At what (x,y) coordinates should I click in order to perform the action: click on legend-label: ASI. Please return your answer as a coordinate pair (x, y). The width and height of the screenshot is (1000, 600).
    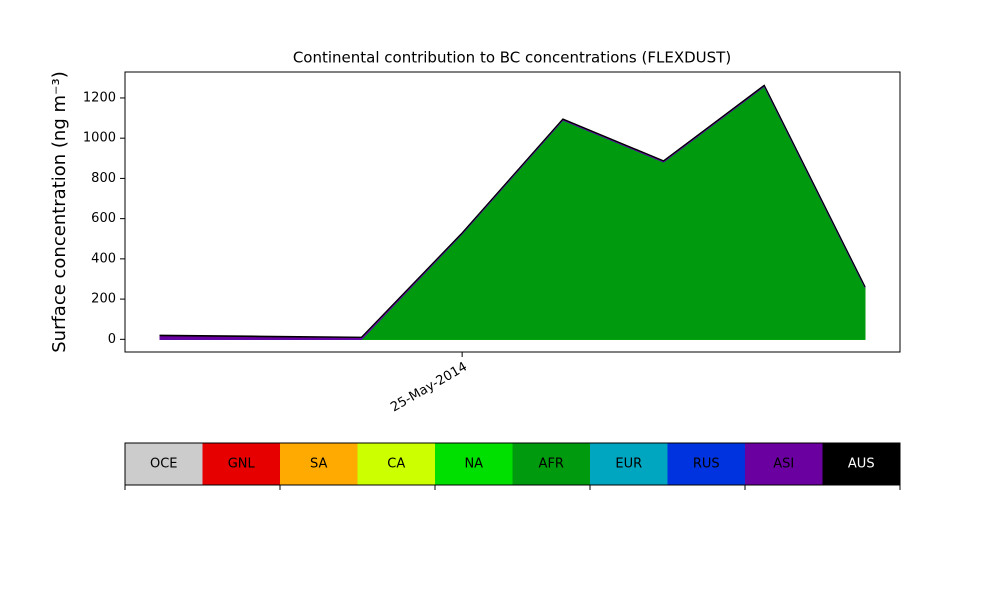
    Looking at the image, I should click on (783, 464).